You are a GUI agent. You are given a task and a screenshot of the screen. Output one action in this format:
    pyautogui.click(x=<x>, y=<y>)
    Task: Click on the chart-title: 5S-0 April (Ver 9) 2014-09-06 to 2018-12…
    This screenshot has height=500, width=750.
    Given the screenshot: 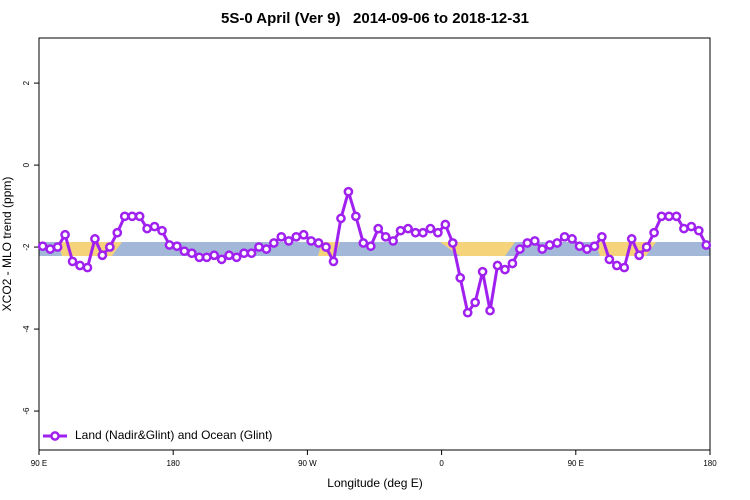 What is the action you would take?
    pyautogui.click(x=375, y=18)
    